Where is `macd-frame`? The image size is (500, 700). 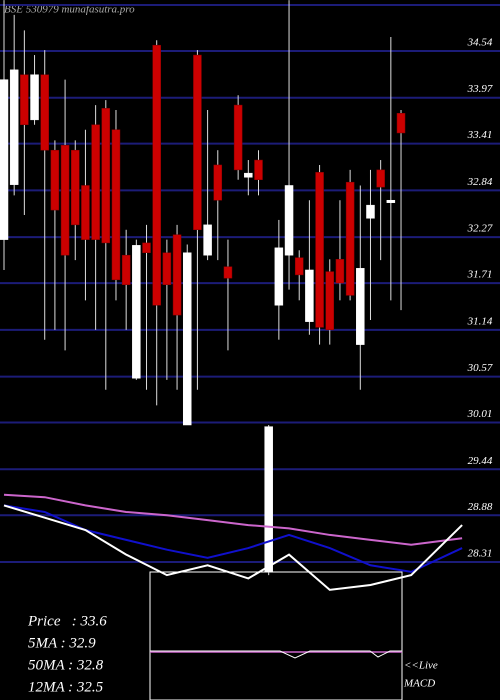
macd-frame is located at coordinates (276, 635).